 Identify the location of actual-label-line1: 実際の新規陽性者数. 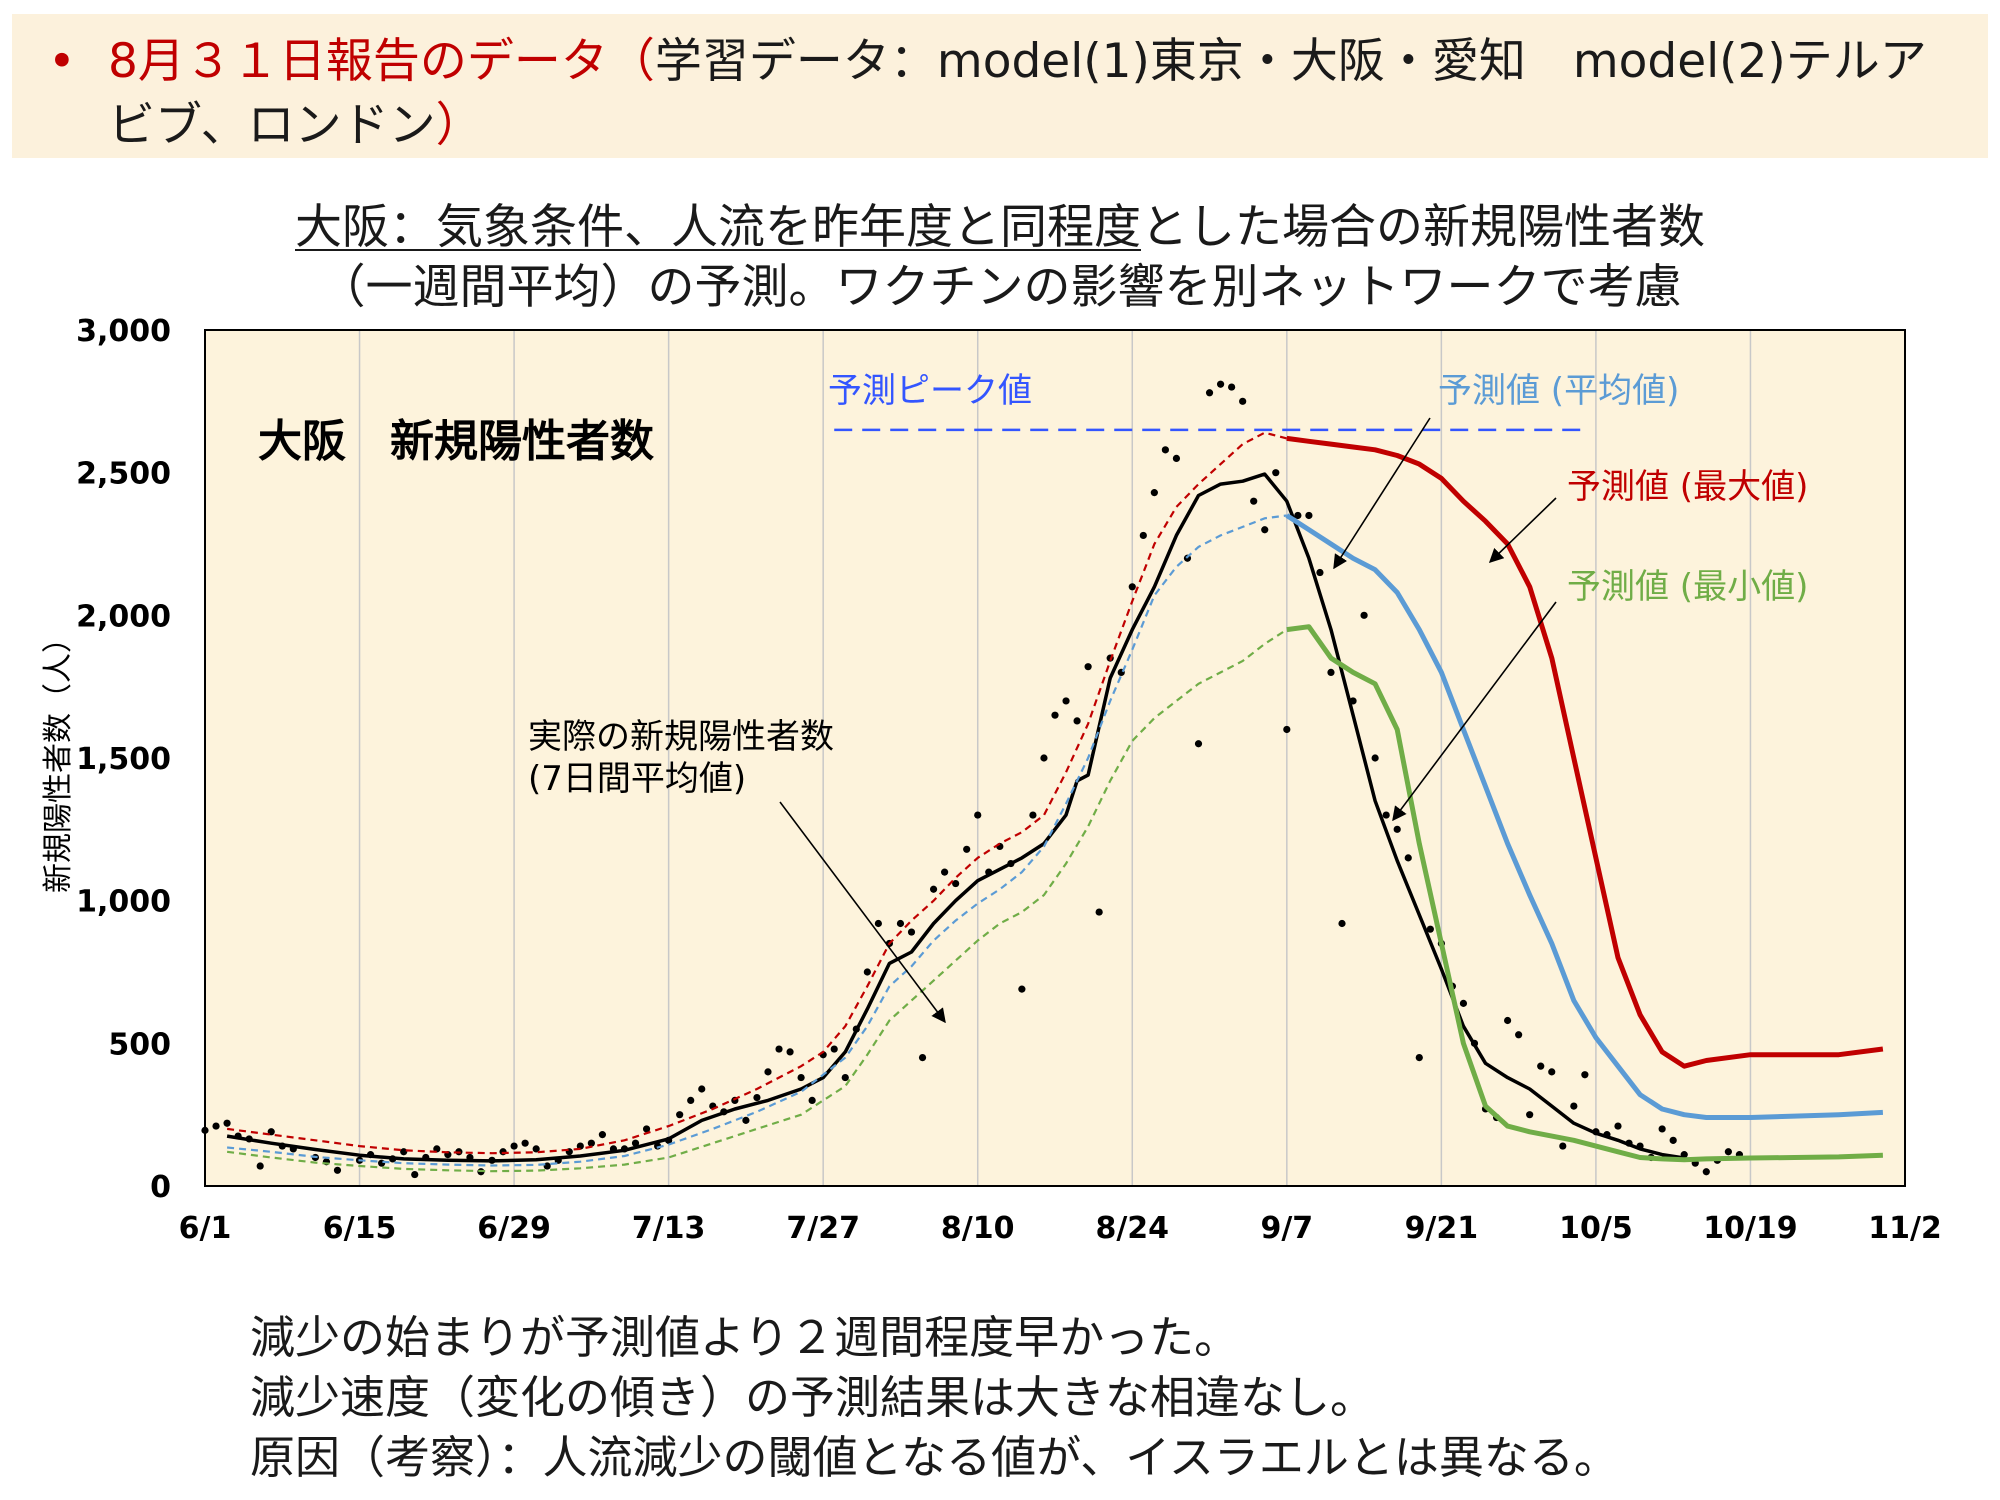
(681, 737).